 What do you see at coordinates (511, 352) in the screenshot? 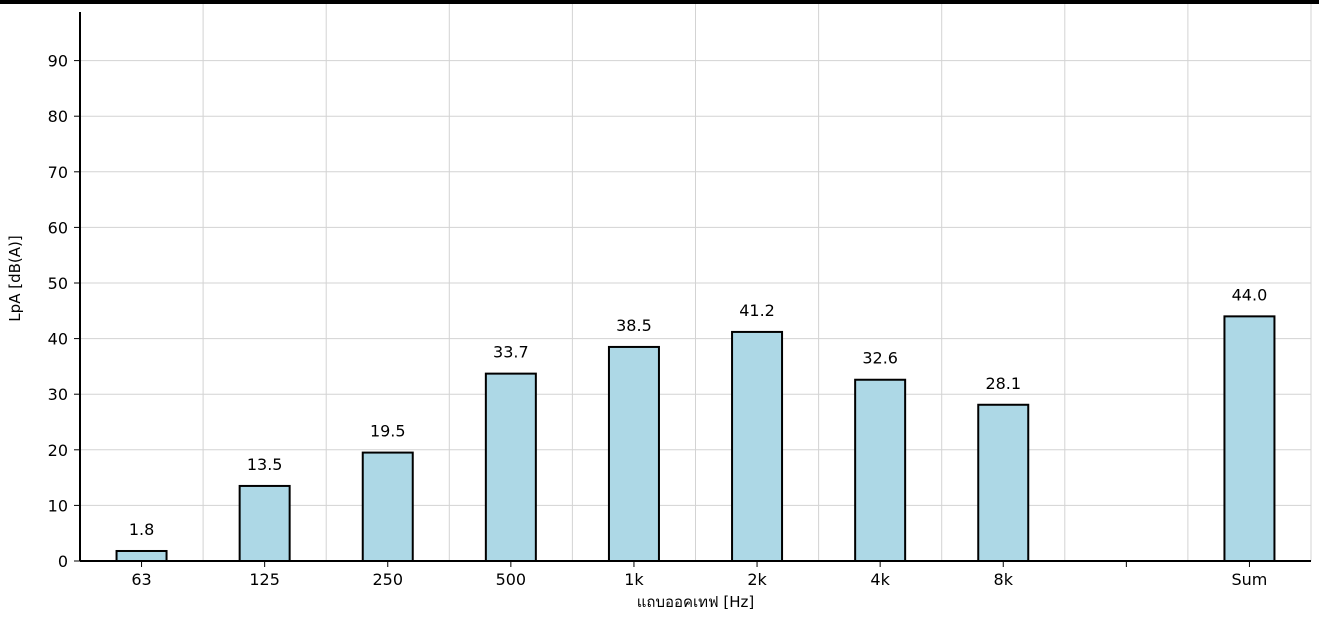
I see `bar-value-label: 33.7` at bounding box center [511, 352].